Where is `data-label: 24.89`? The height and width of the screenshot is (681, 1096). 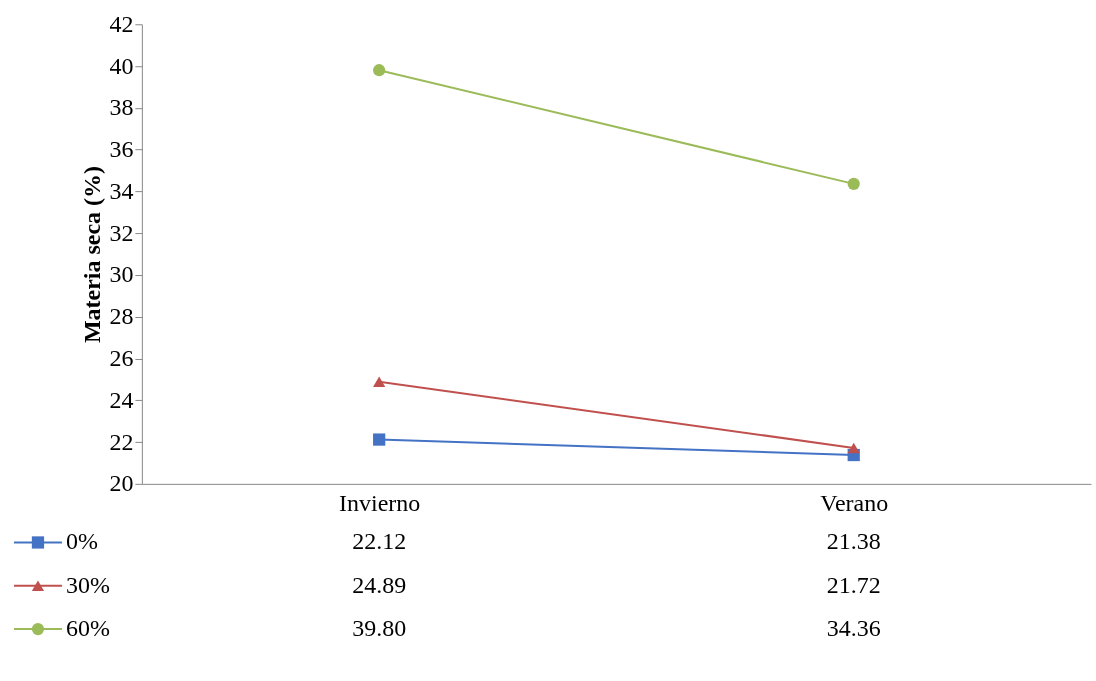 data-label: 24.89 is located at coordinates (379, 584).